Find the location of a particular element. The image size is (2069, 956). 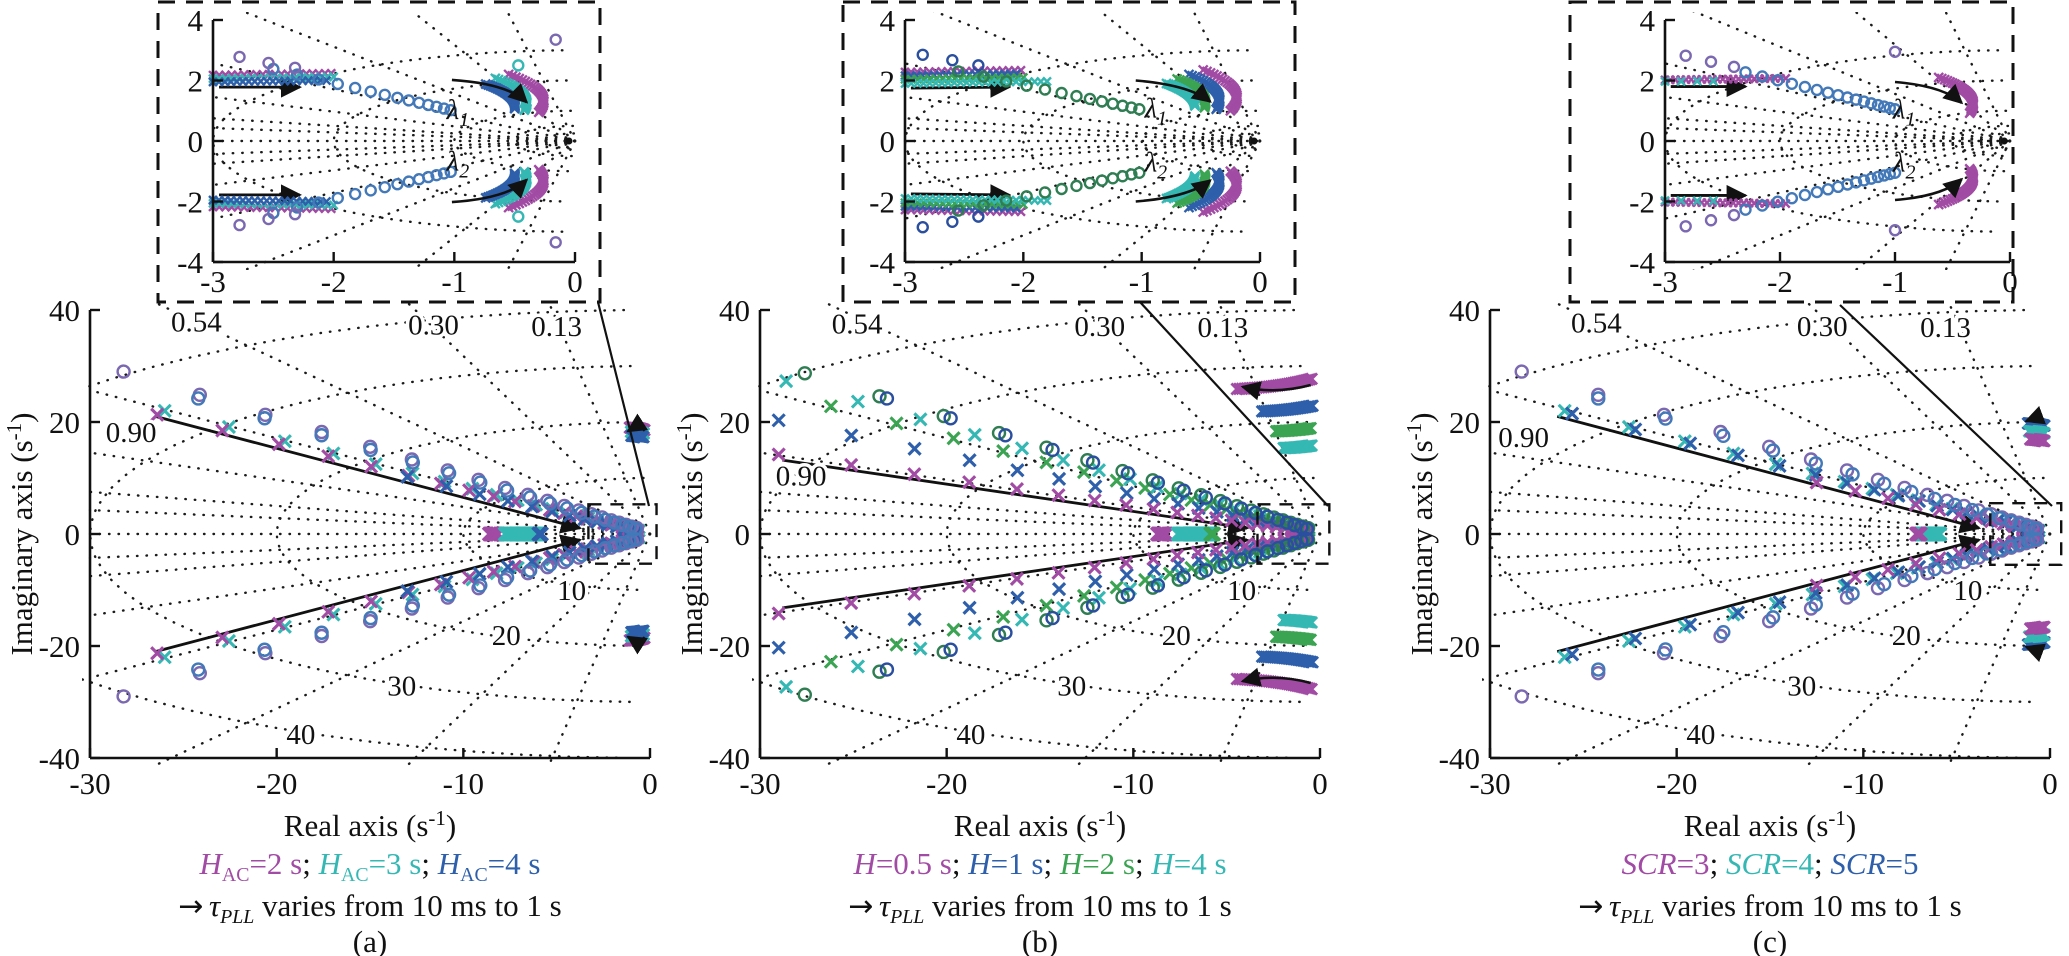

s-grid is located at coordinates (367, 534).